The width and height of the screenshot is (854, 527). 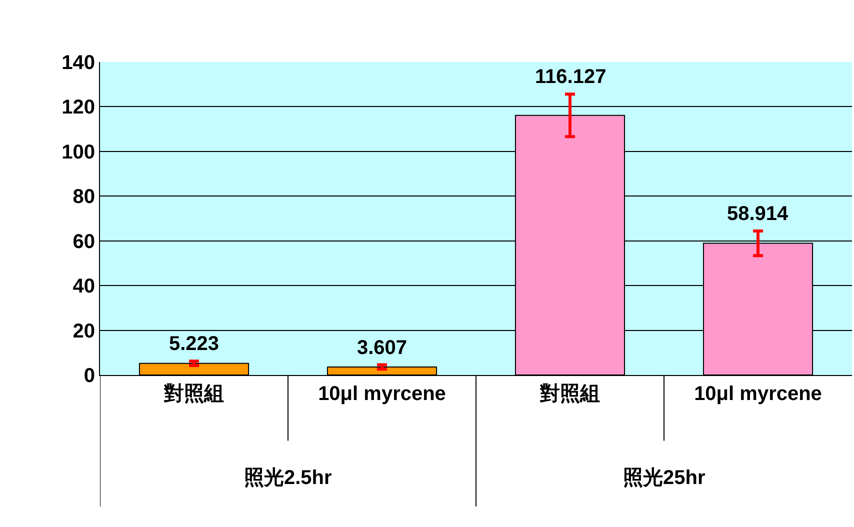 I want to click on y-tick-label: 60, so click(x=83, y=241).